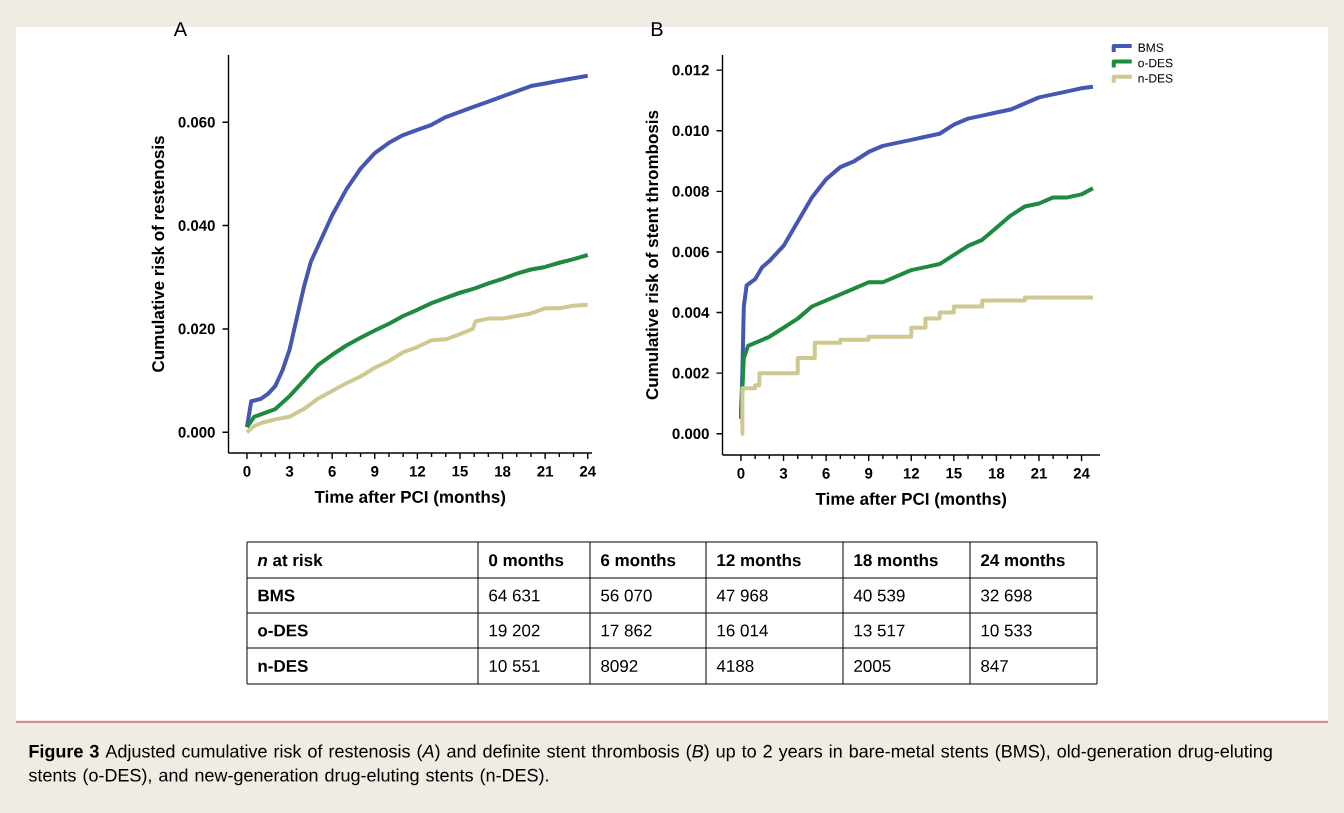 This screenshot has width=1344, height=813. What do you see at coordinates (690, 70) in the screenshot?
I see `y-tick-label: 0.012` at bounding box center [690, 70].